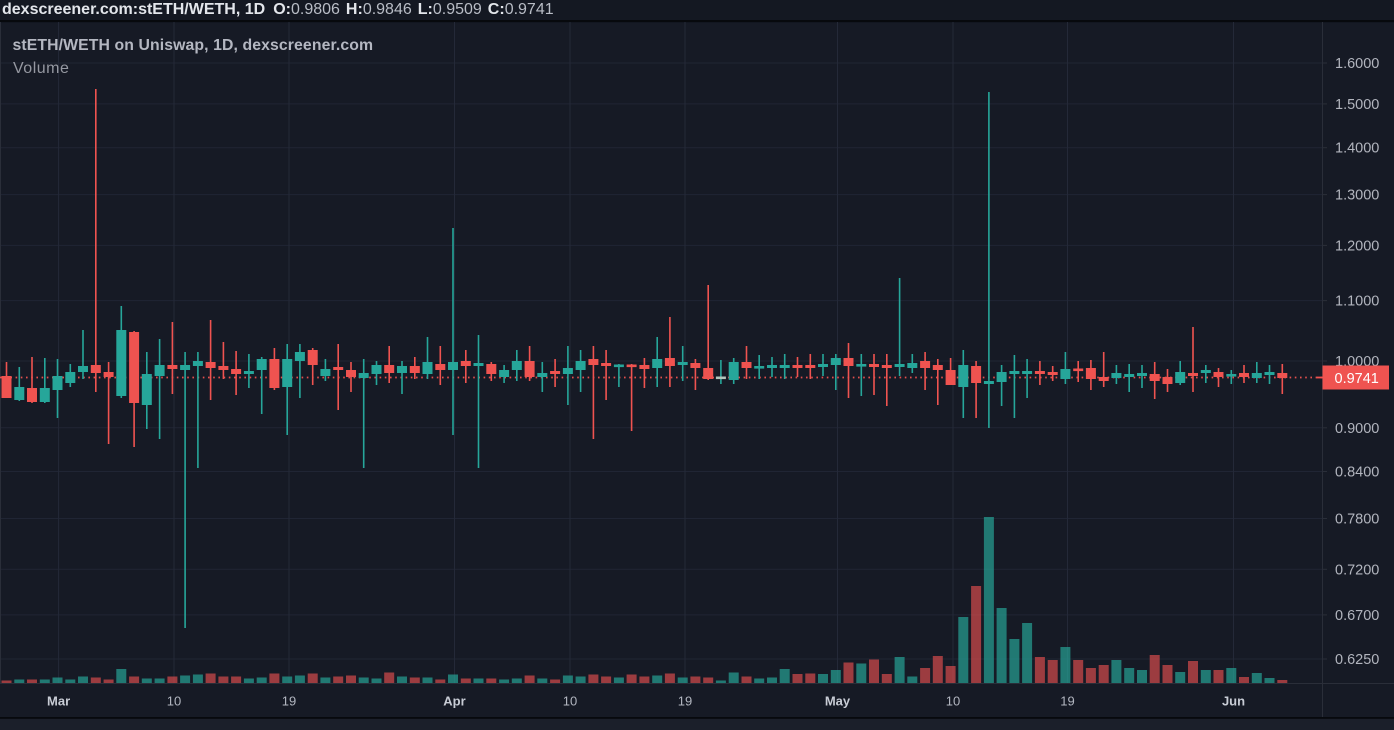 This screenshot has width=1394, height=730. Describe the element at coordinates (58, 701) in the screenshot. I see `svg-text: Mar` at that location.